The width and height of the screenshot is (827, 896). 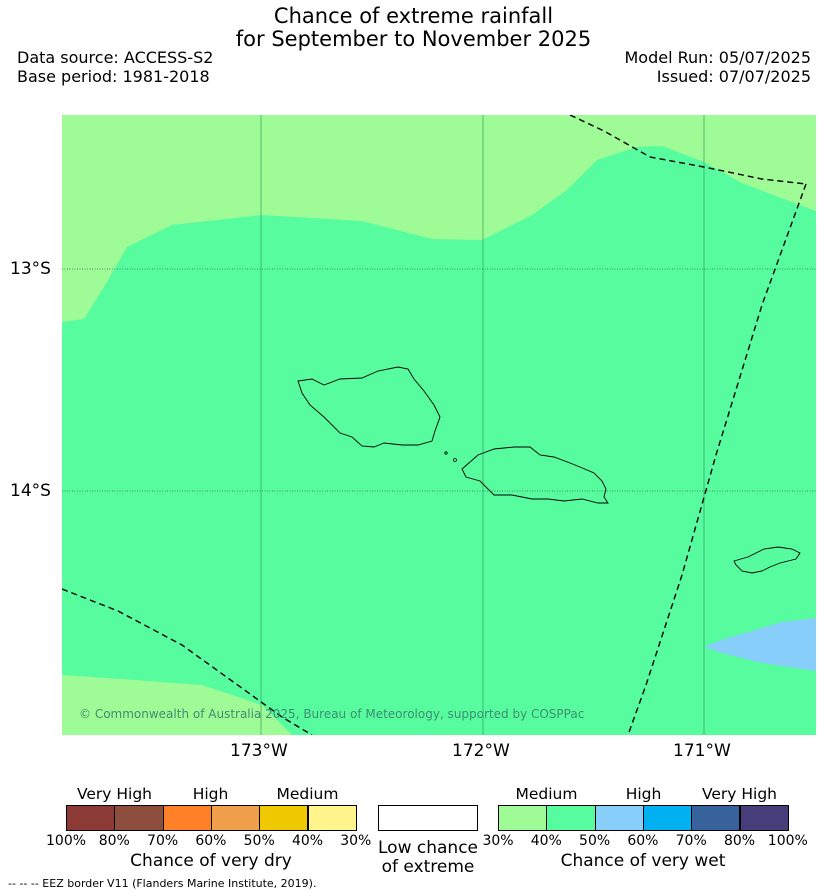 What do you see at coordinates (211, 841) in the screenshot?
I see `dry-tick-3: 60%` at bounding box center [211, 841].